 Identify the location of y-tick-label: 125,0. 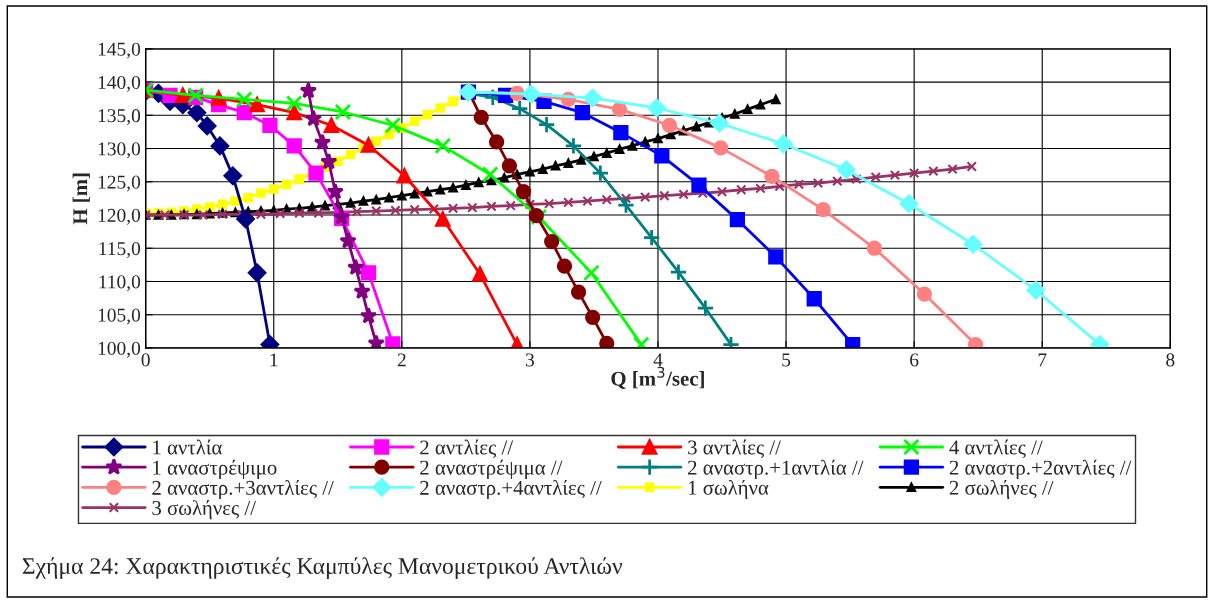
(119, 183).